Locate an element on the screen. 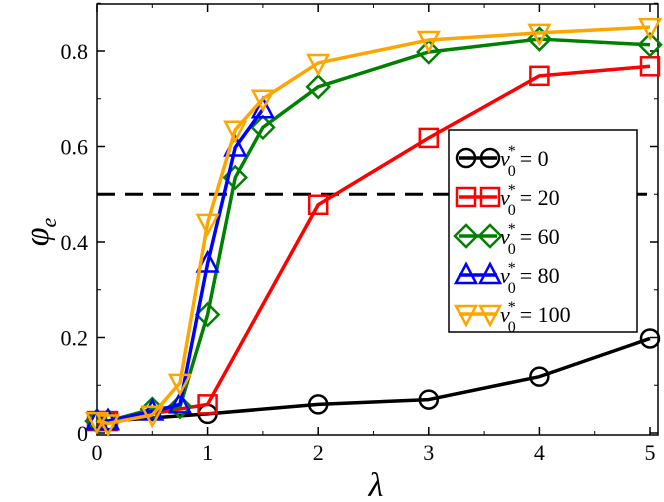 This screenshot has height=502, width=664. legend-box is located at coordinates (543, 231).